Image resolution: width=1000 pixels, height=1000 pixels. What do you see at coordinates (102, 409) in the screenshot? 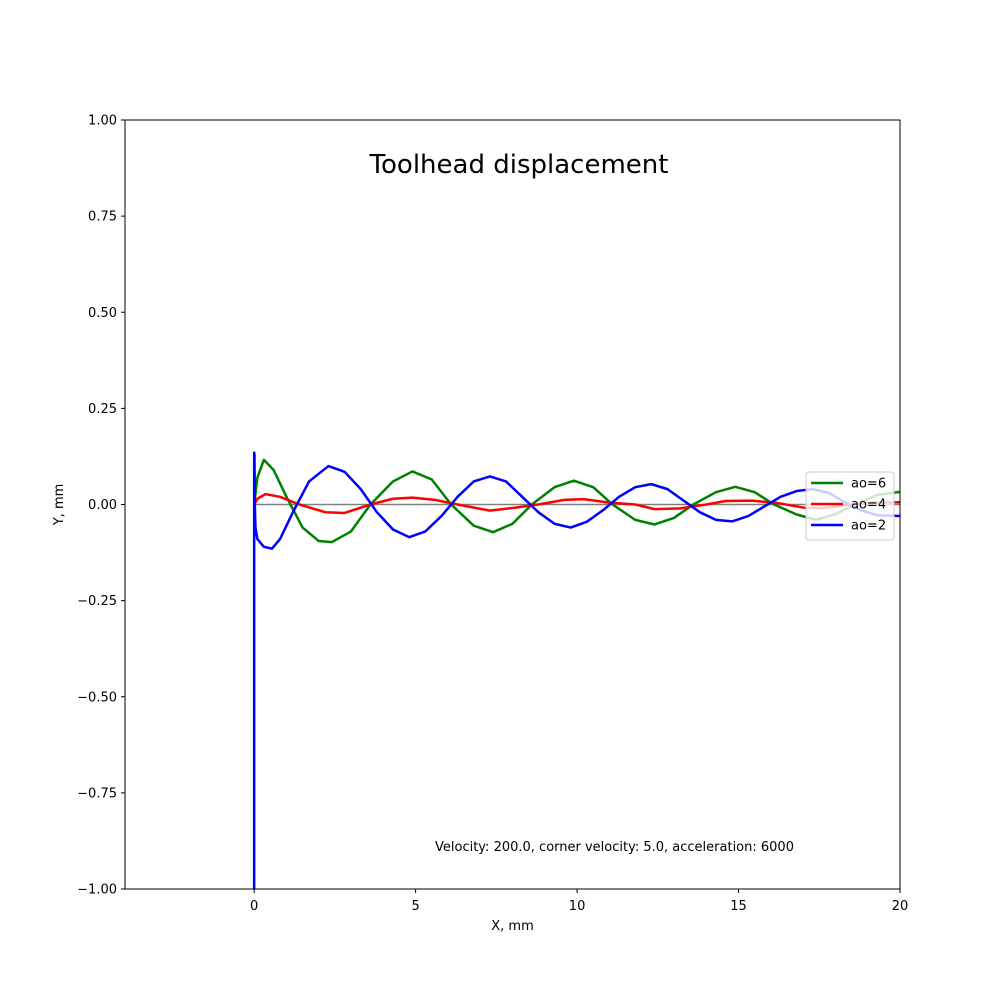
I see `y-tick-label: 0.25` at bounding box center [102, 409].